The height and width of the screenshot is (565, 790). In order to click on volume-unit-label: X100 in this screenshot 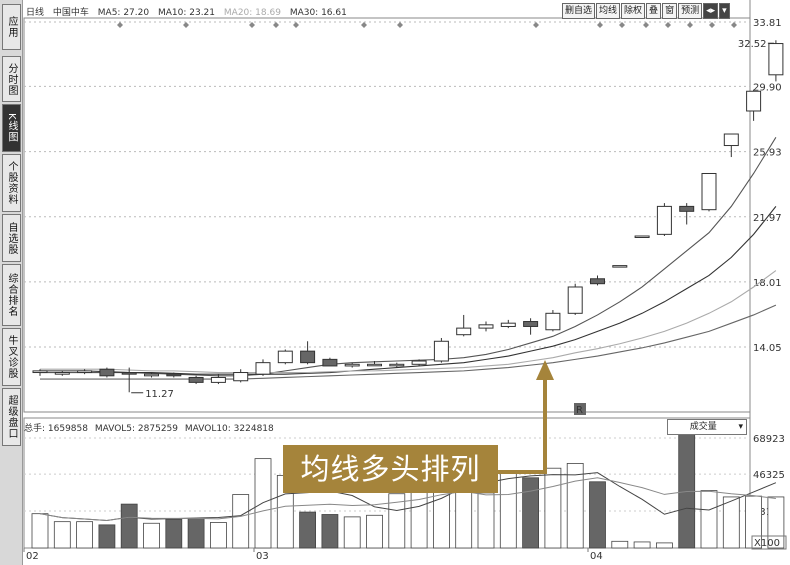, I will do `click(767, 543)`.